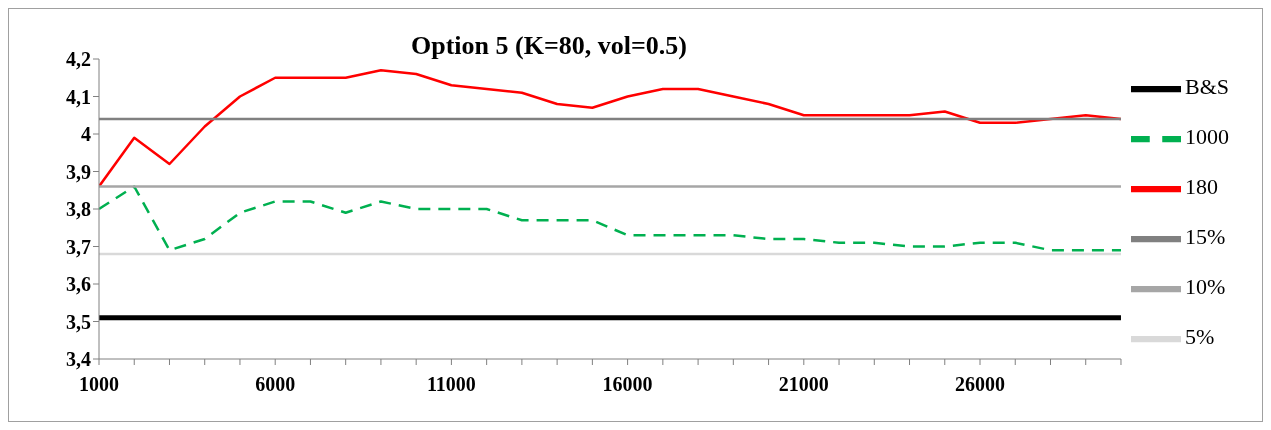 The image size is (1271, 430). Describe the element at coordinates (78, 359) in the screenshot. I see `y-tick-label: 3,4` at that location.